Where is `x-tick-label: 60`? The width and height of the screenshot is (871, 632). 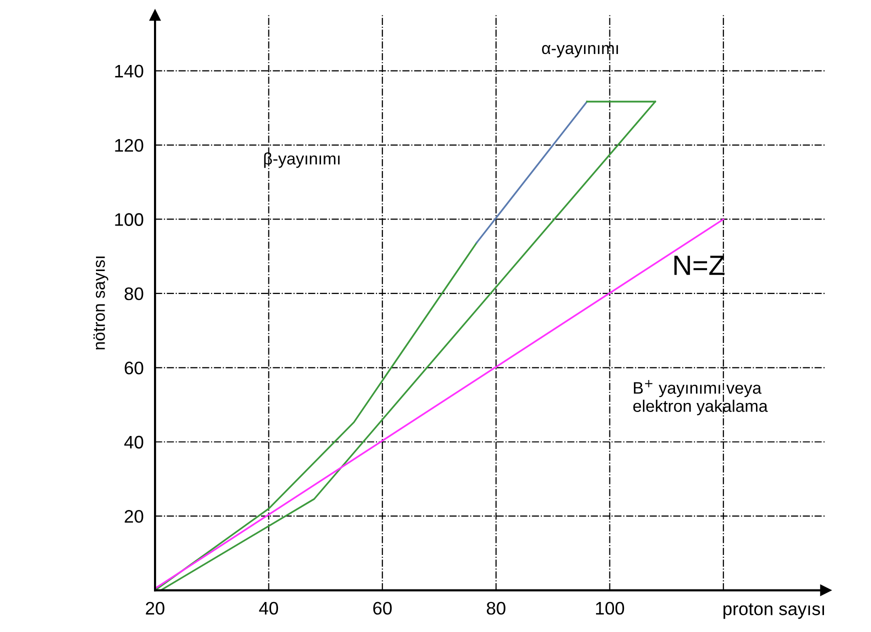 x-tick-label: 60 is located at coordinates (382, 608).